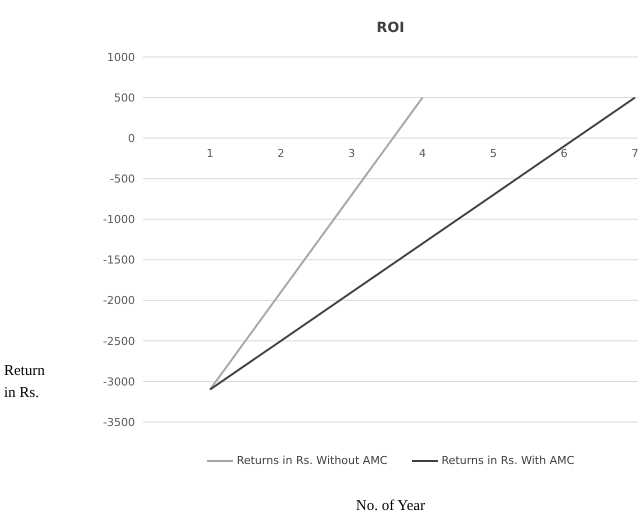  Describe the element at coordinates (391, 28) in the screenshot. I see `chart-title: ROI` at that location.